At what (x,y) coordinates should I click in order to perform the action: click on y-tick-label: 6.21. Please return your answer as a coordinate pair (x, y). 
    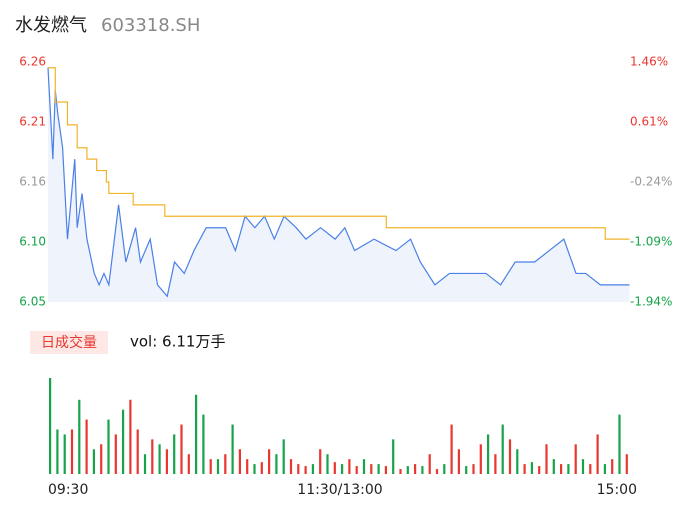
    Looking at the image, I should click on (32, 122).